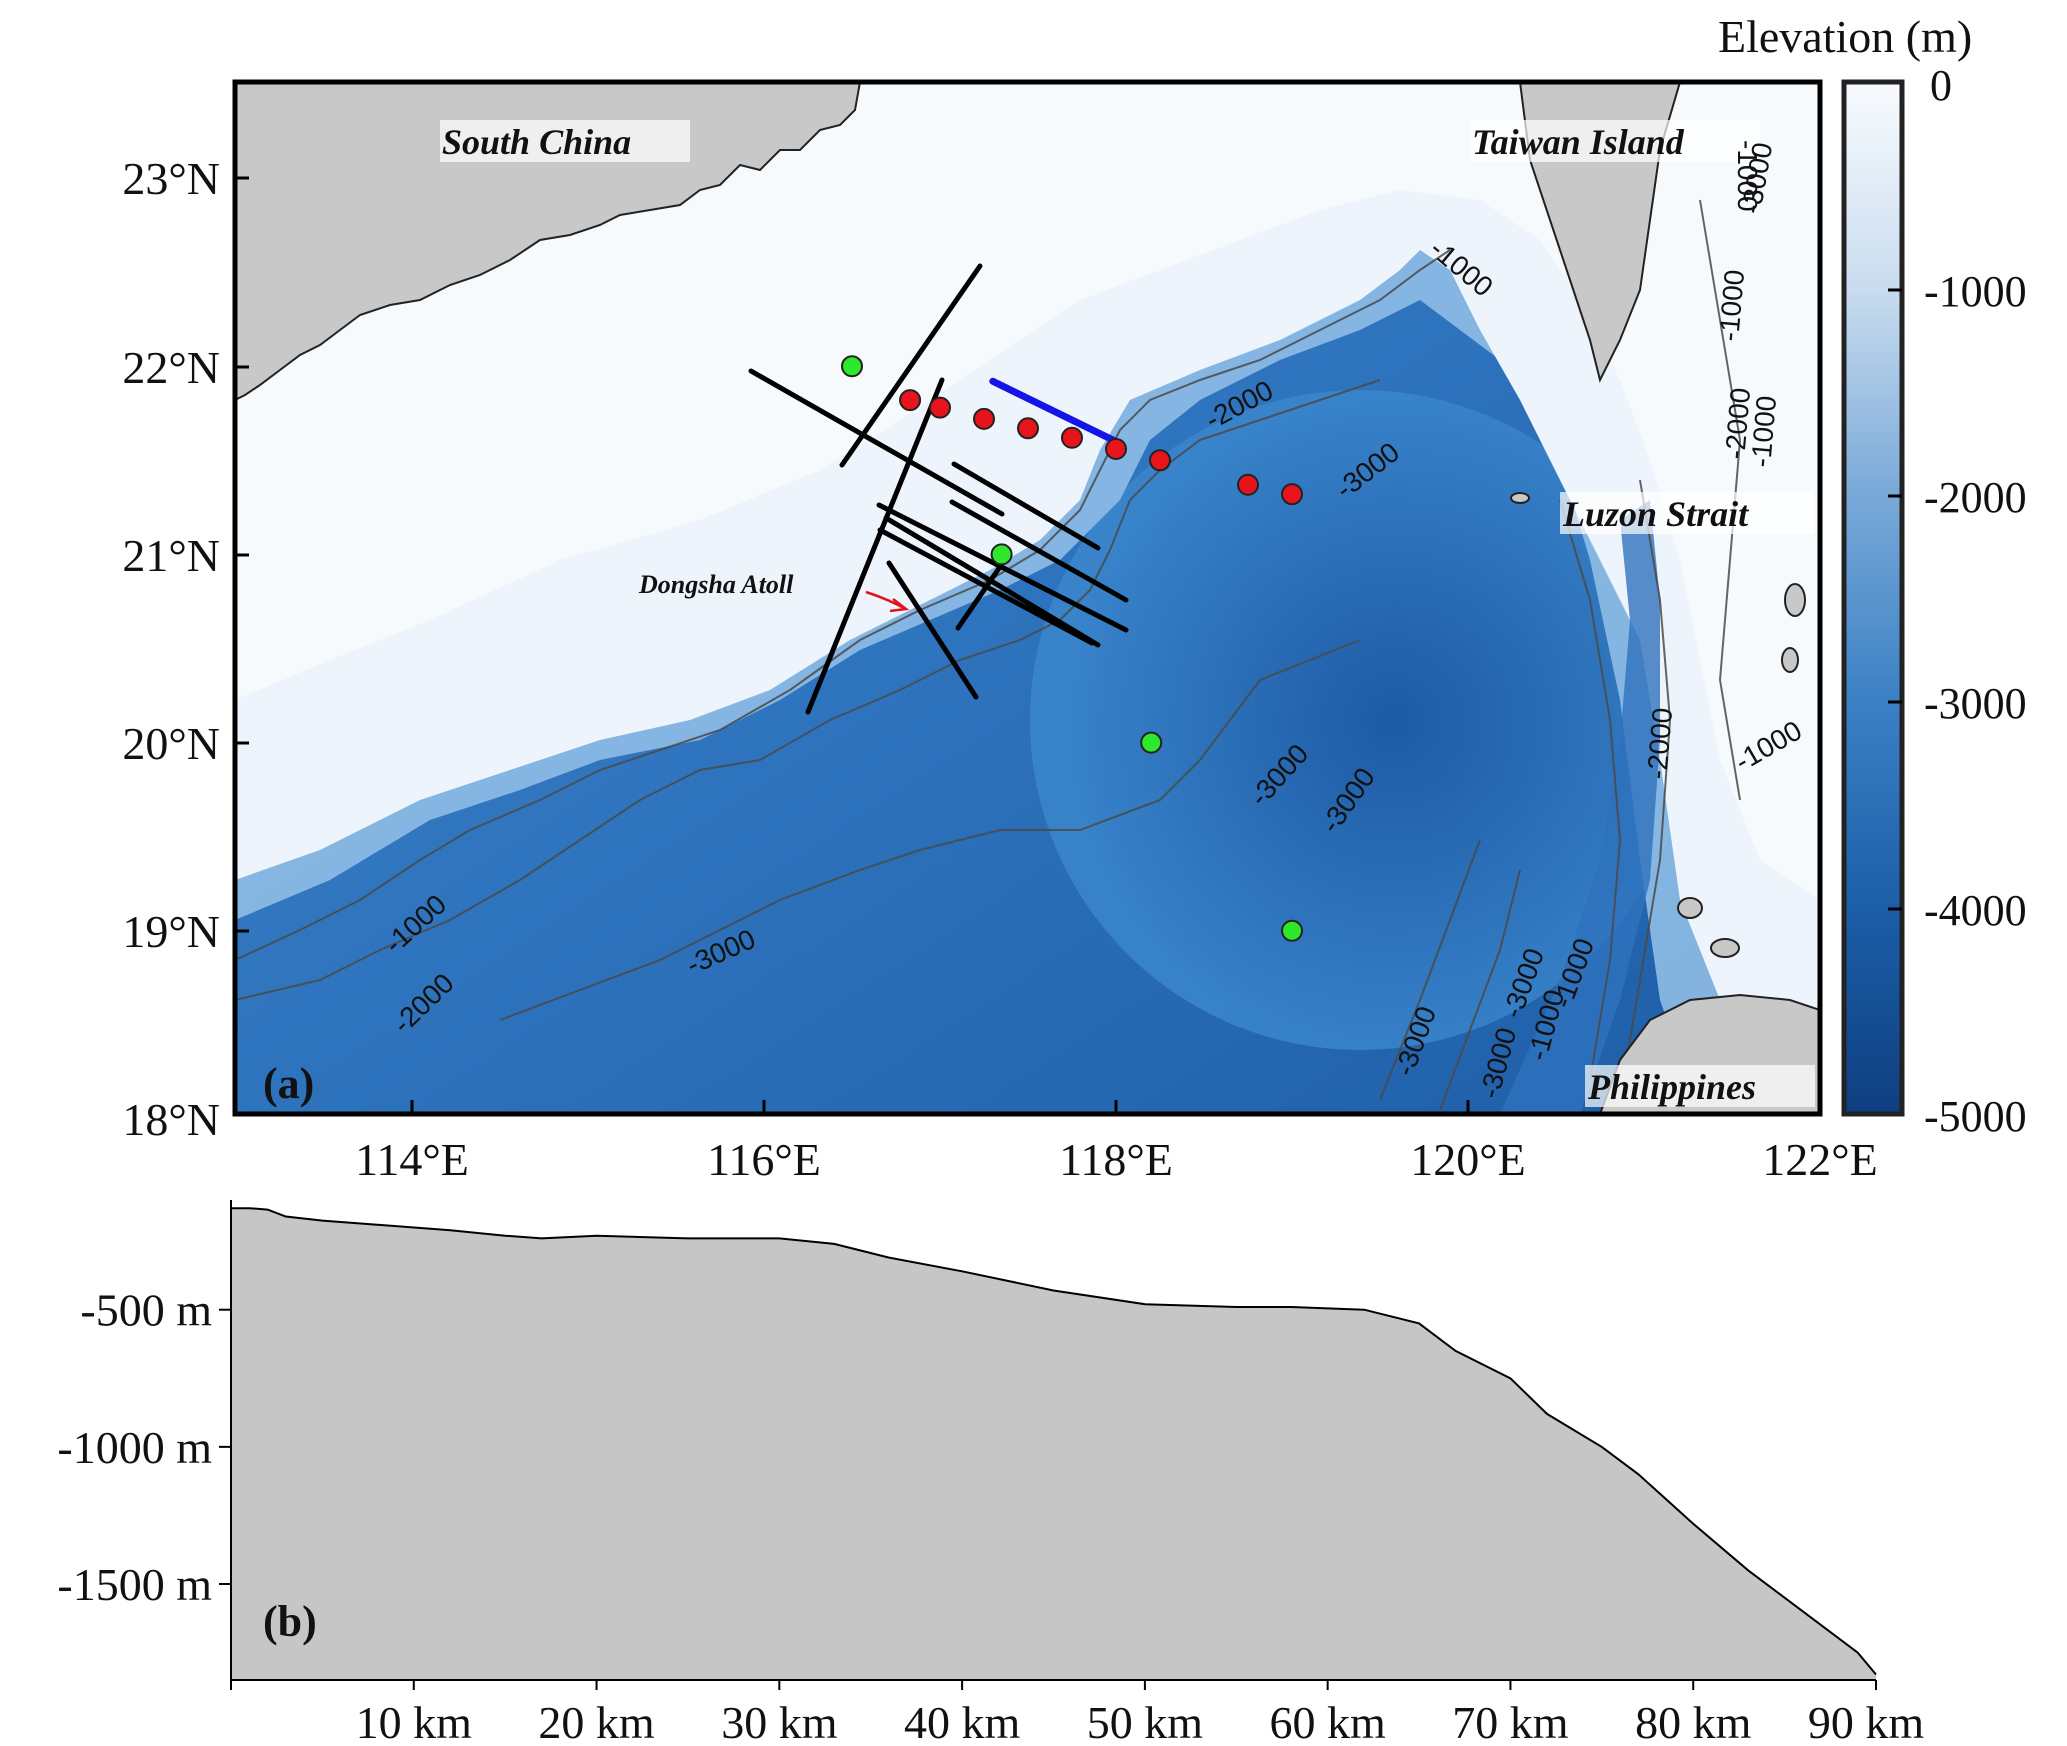  What do you see at coordinates (146, 1310) in the screenshot?
I see `profile-y-label: -500 m` at bounding box center [146, 1310].